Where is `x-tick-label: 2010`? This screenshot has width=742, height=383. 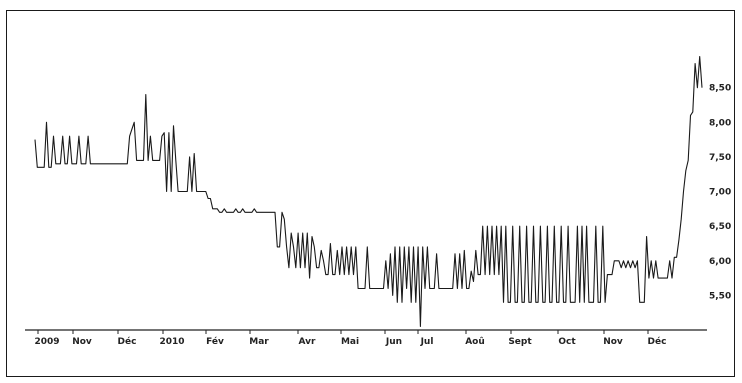 x-tick-label: 2010 is located at coordinates (171, 342).